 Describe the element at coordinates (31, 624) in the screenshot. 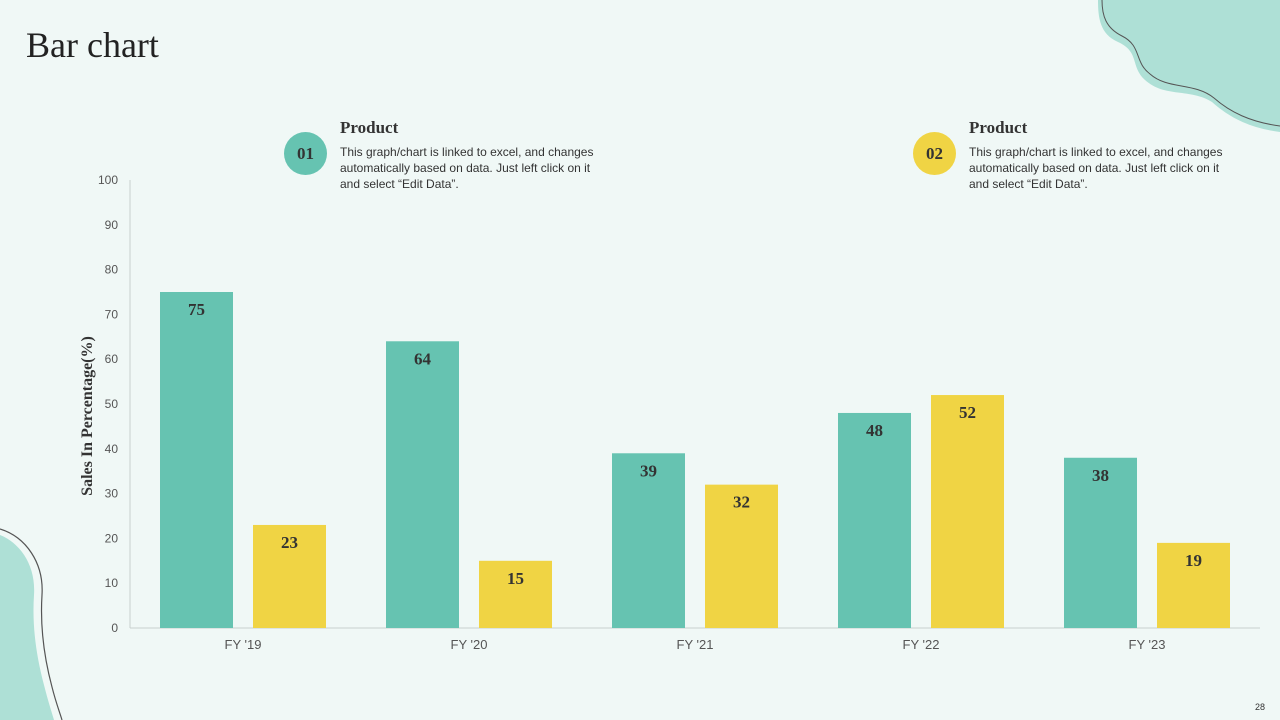

I see `bottom-left-decoration` at that location.